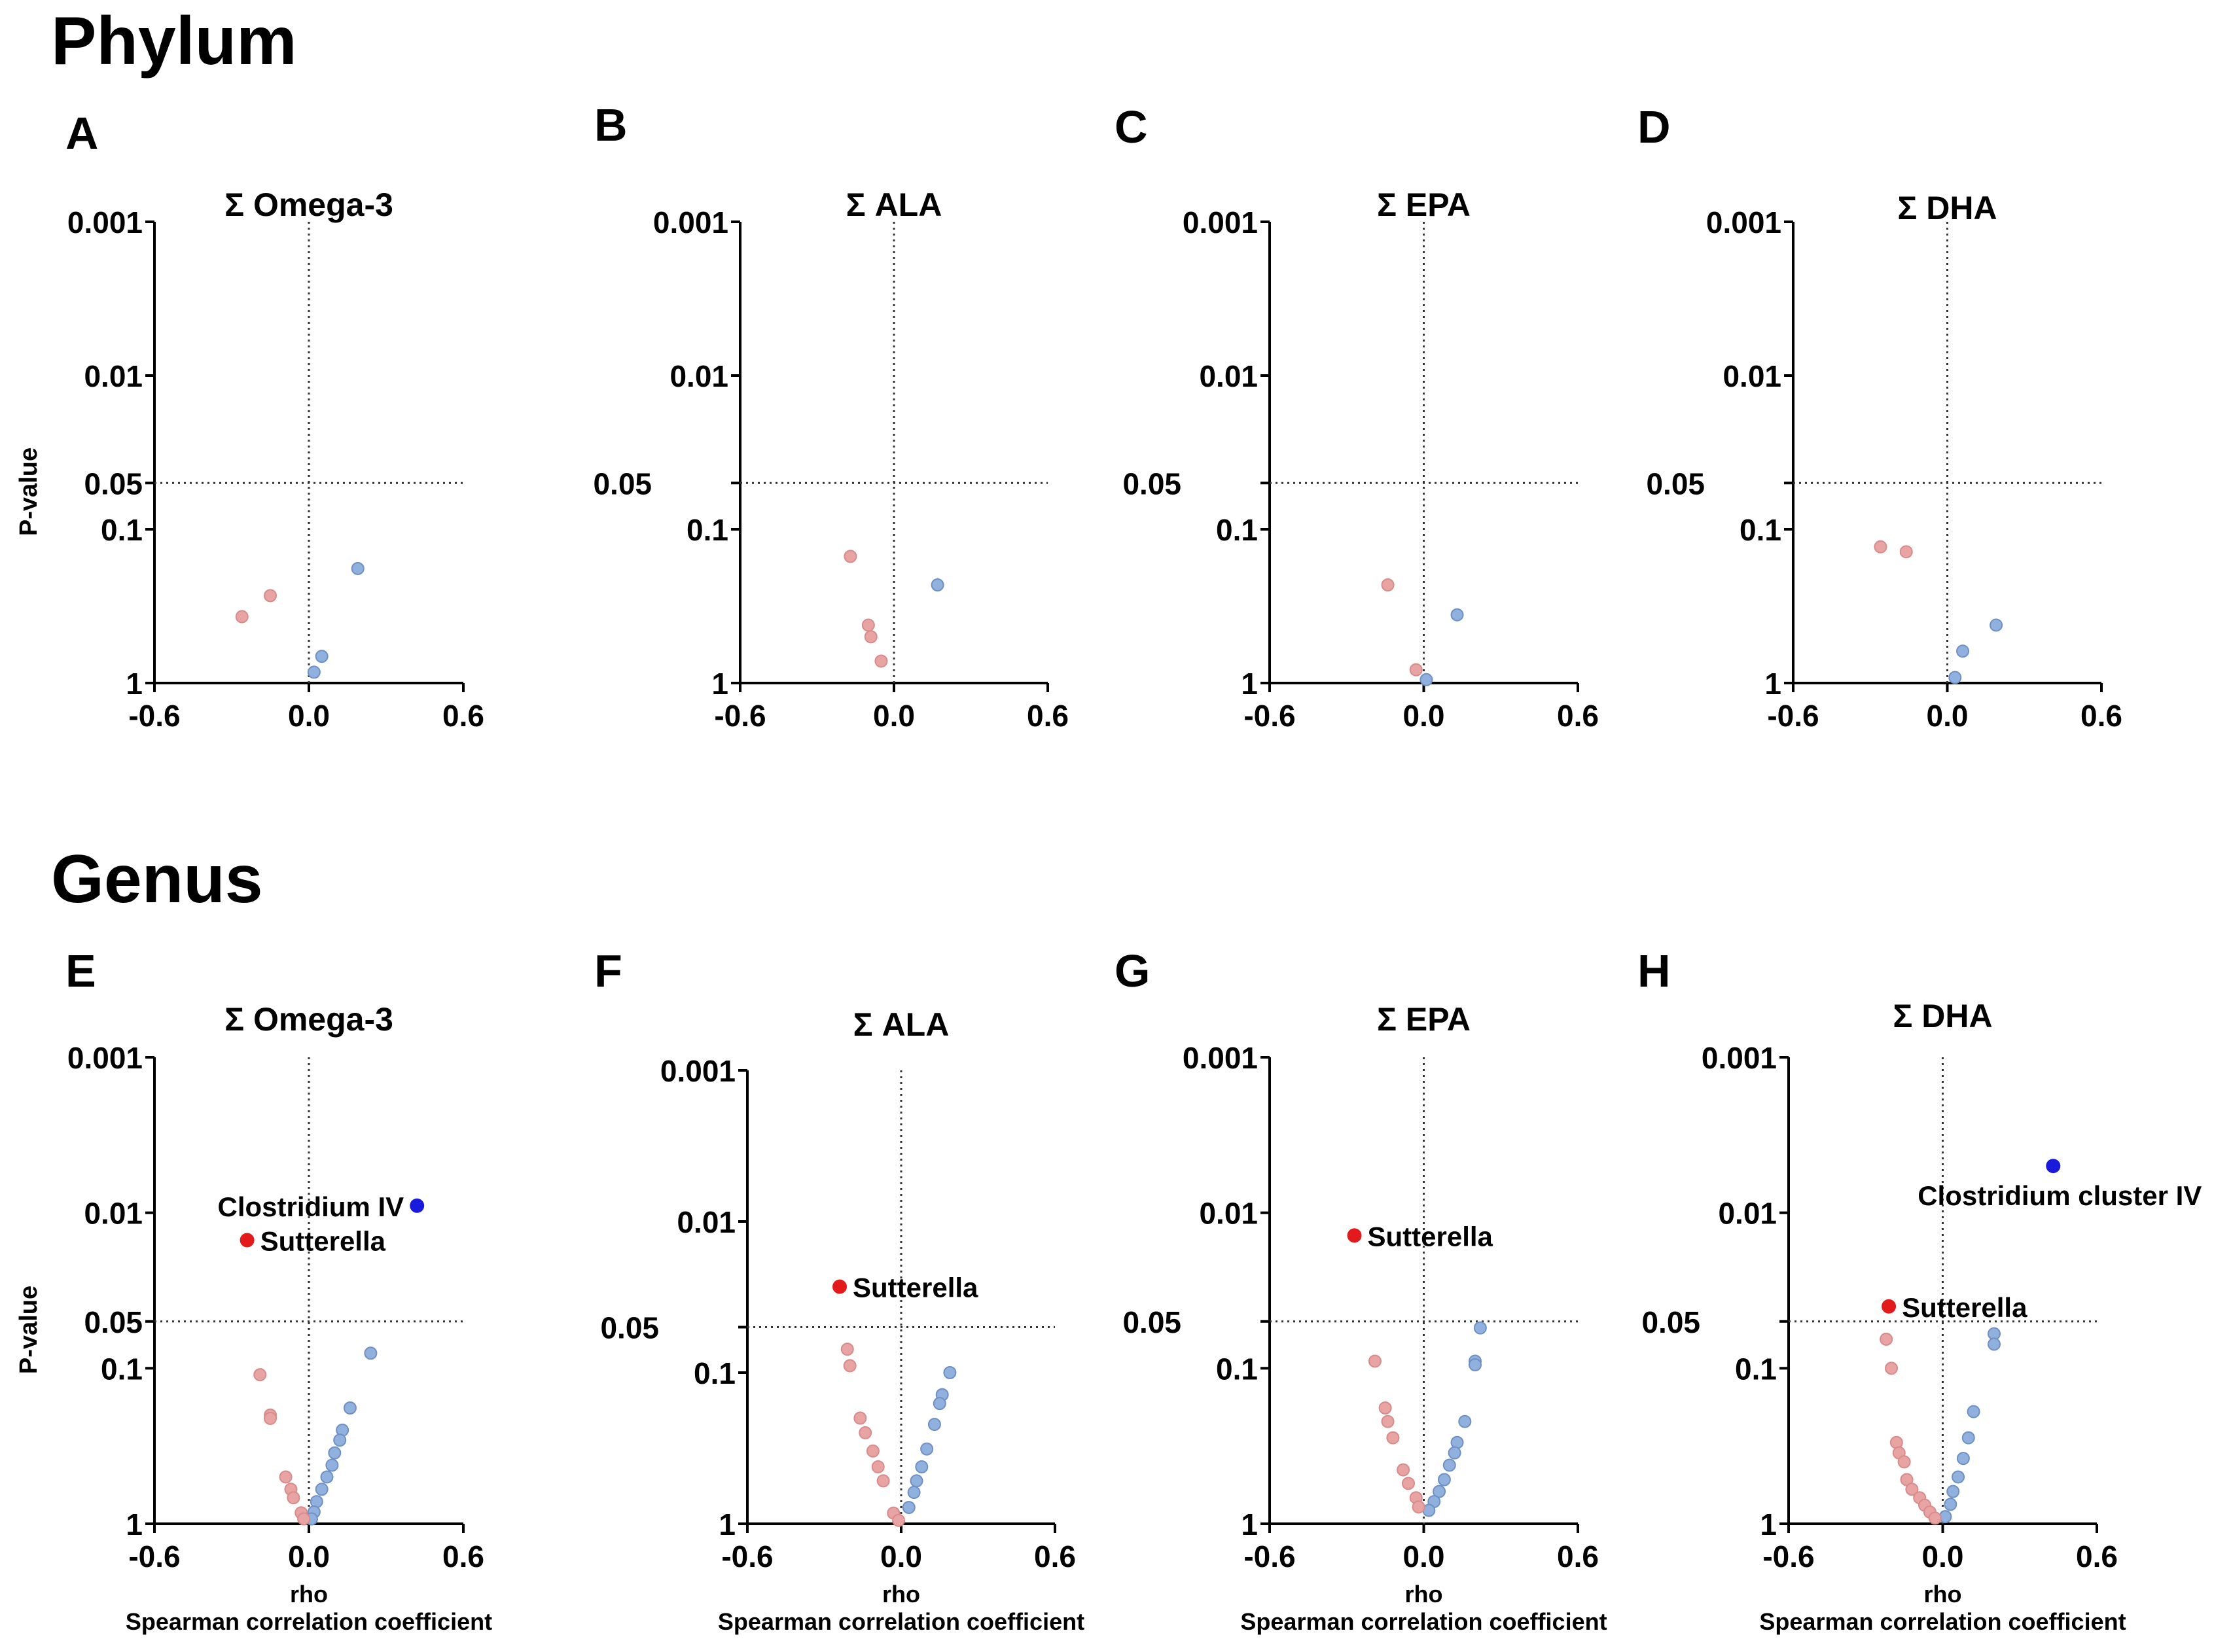  What do you see at coordinates (1357, 417) in the screenshot?
I see `panel-c: C Σ EPA 0.001 0.01 0.05 0.1 1-0.6 0.0 0.6` at bounding box center [1357, 417].